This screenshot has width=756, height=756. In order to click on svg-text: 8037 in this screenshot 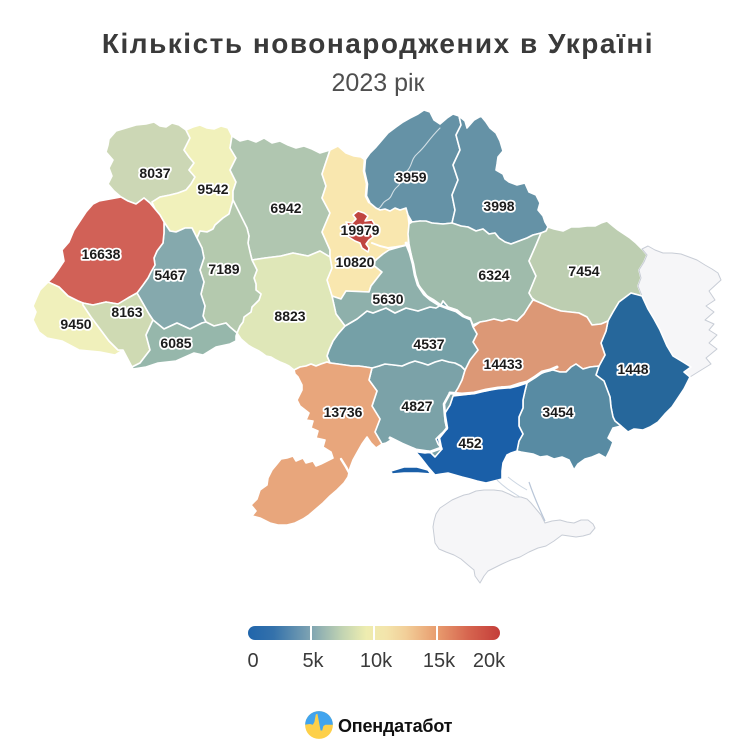, I will do `click(154, 173)`.